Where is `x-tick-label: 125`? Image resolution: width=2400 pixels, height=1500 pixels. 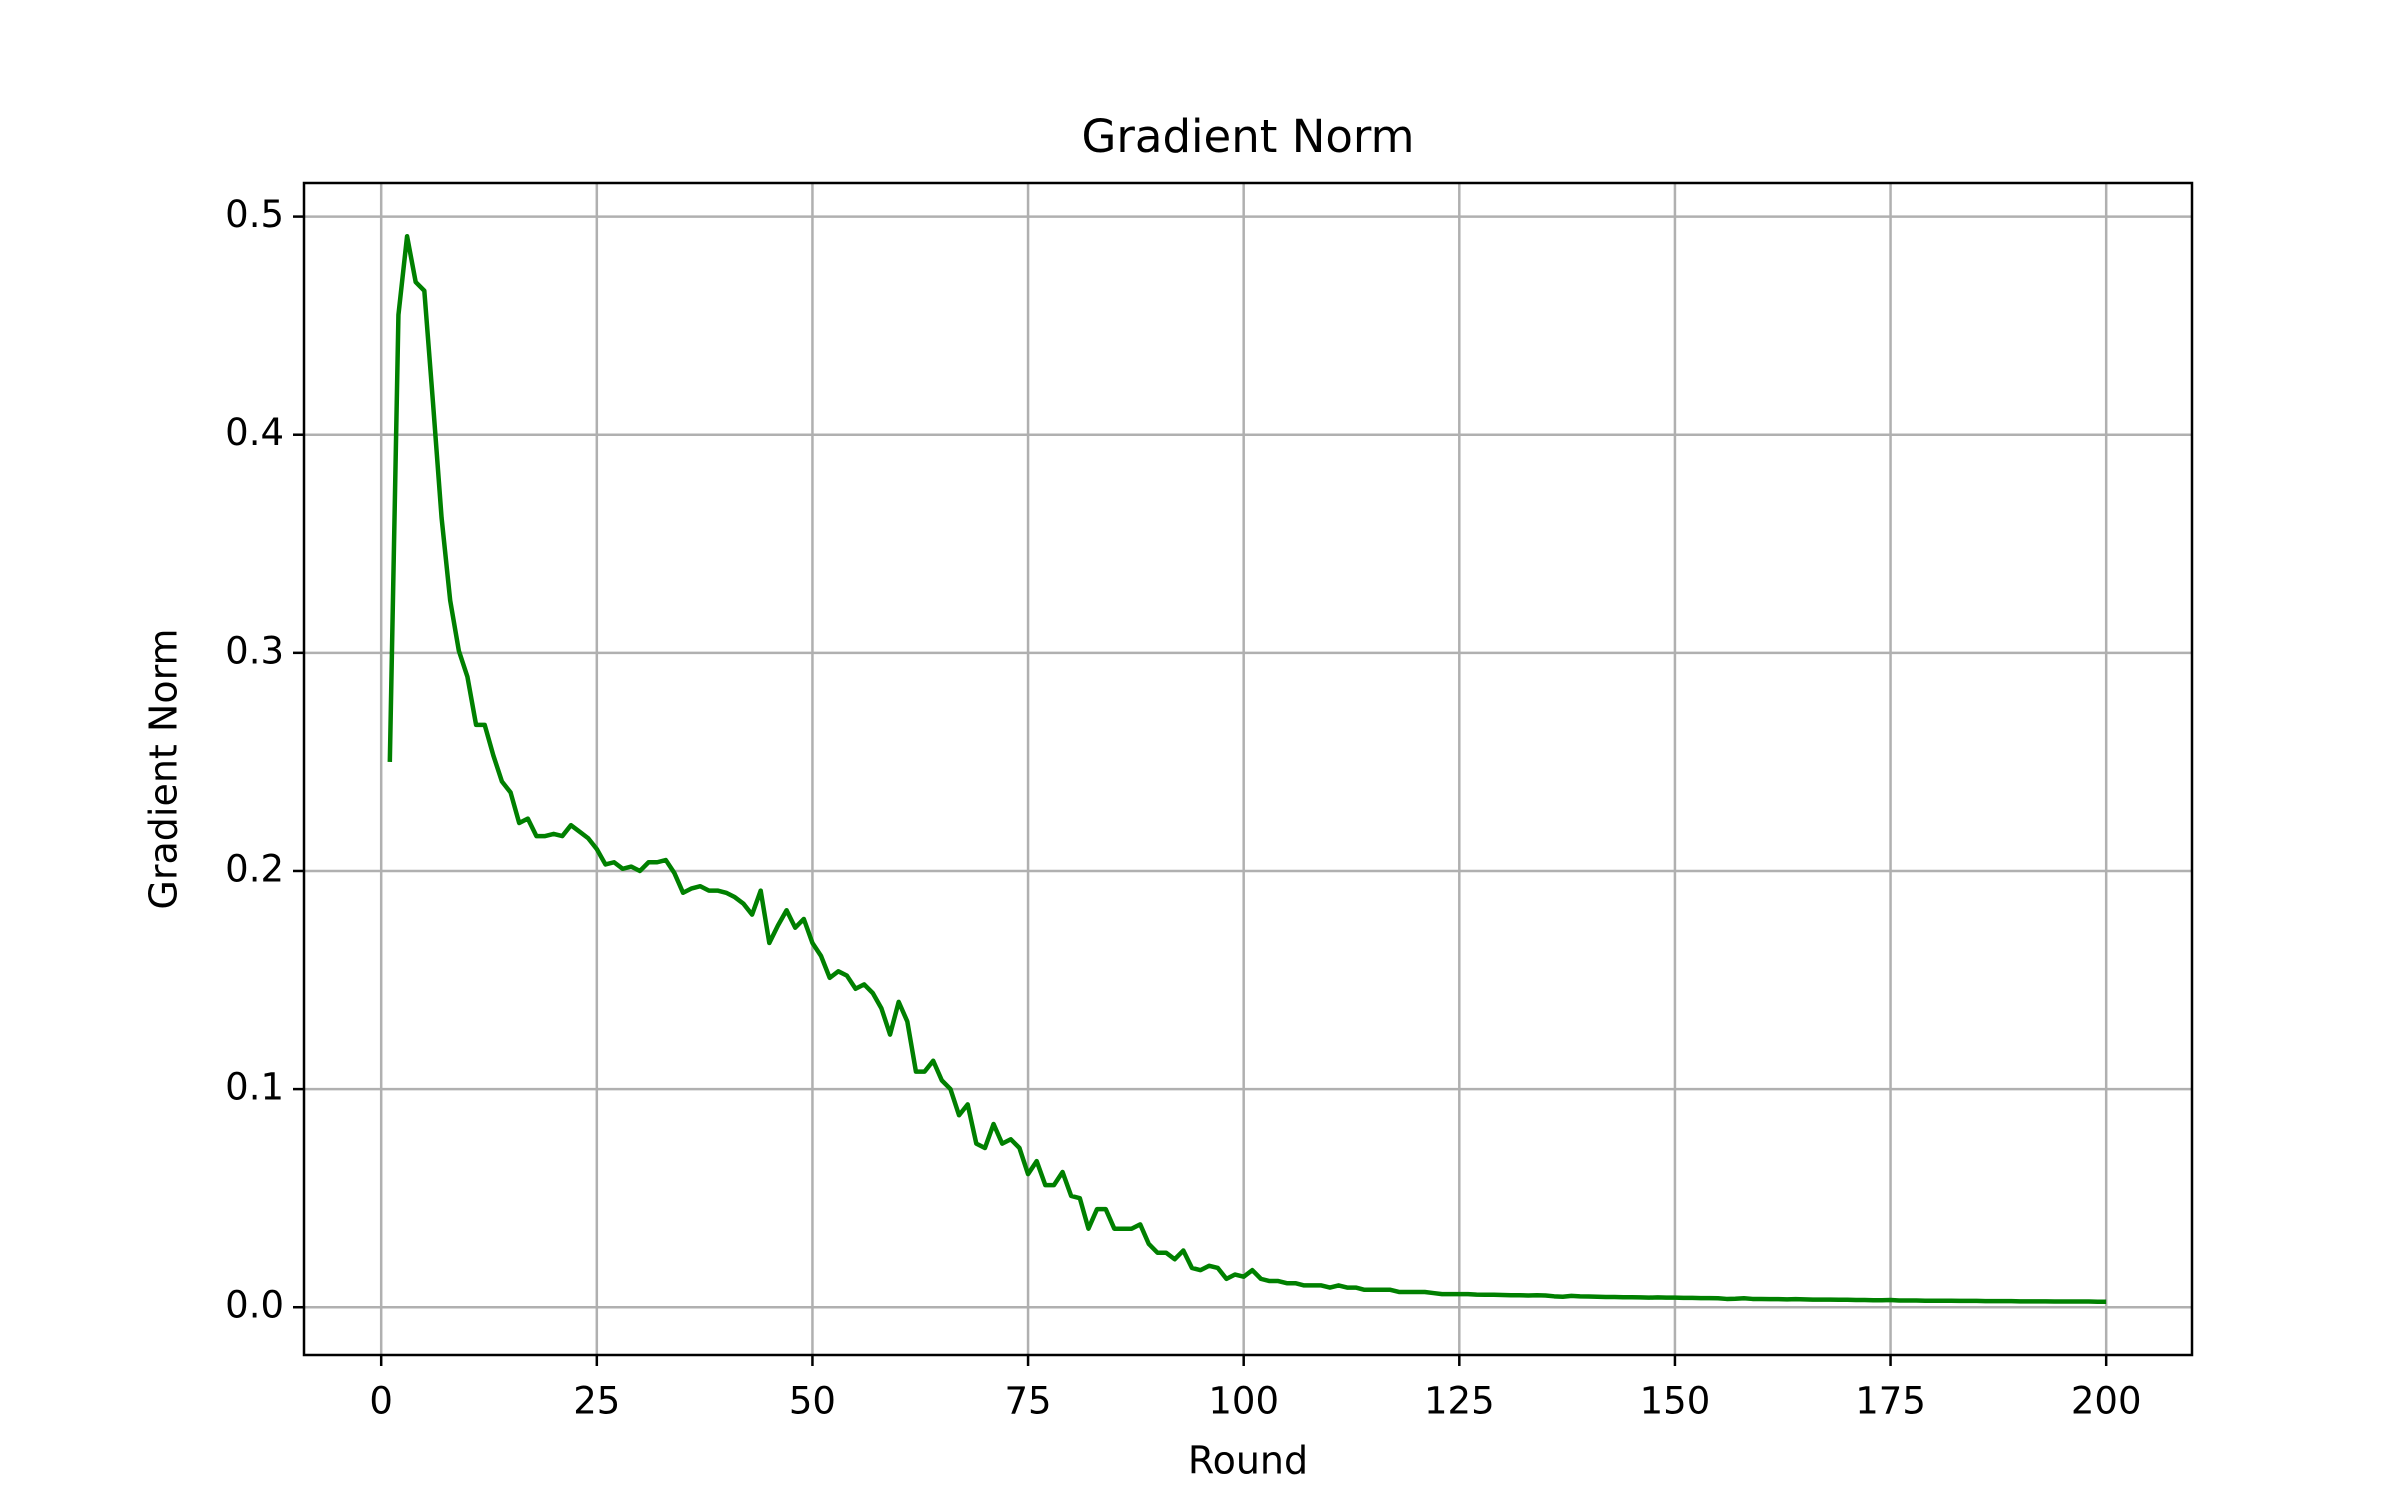
x-tick-label: 125 is located at coordinates (1459, 1401).